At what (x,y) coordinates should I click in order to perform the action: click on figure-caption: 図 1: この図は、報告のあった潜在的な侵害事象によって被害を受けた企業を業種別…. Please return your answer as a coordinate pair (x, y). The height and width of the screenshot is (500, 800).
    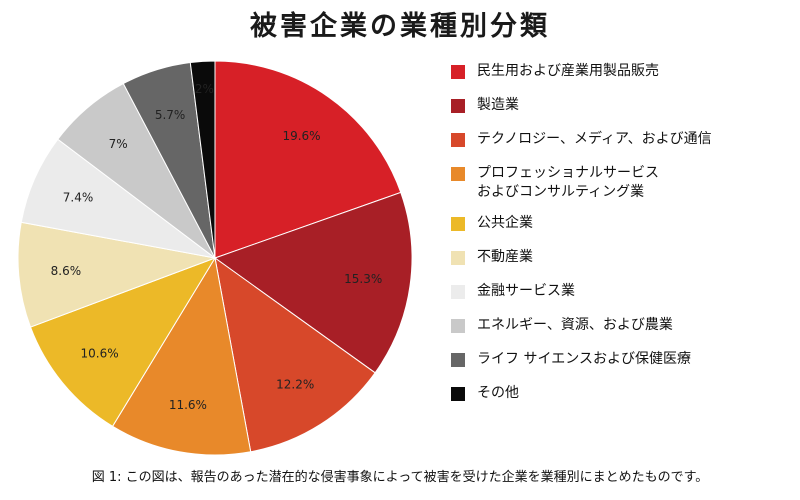
    Looking at the image, I should click on (400, 477).